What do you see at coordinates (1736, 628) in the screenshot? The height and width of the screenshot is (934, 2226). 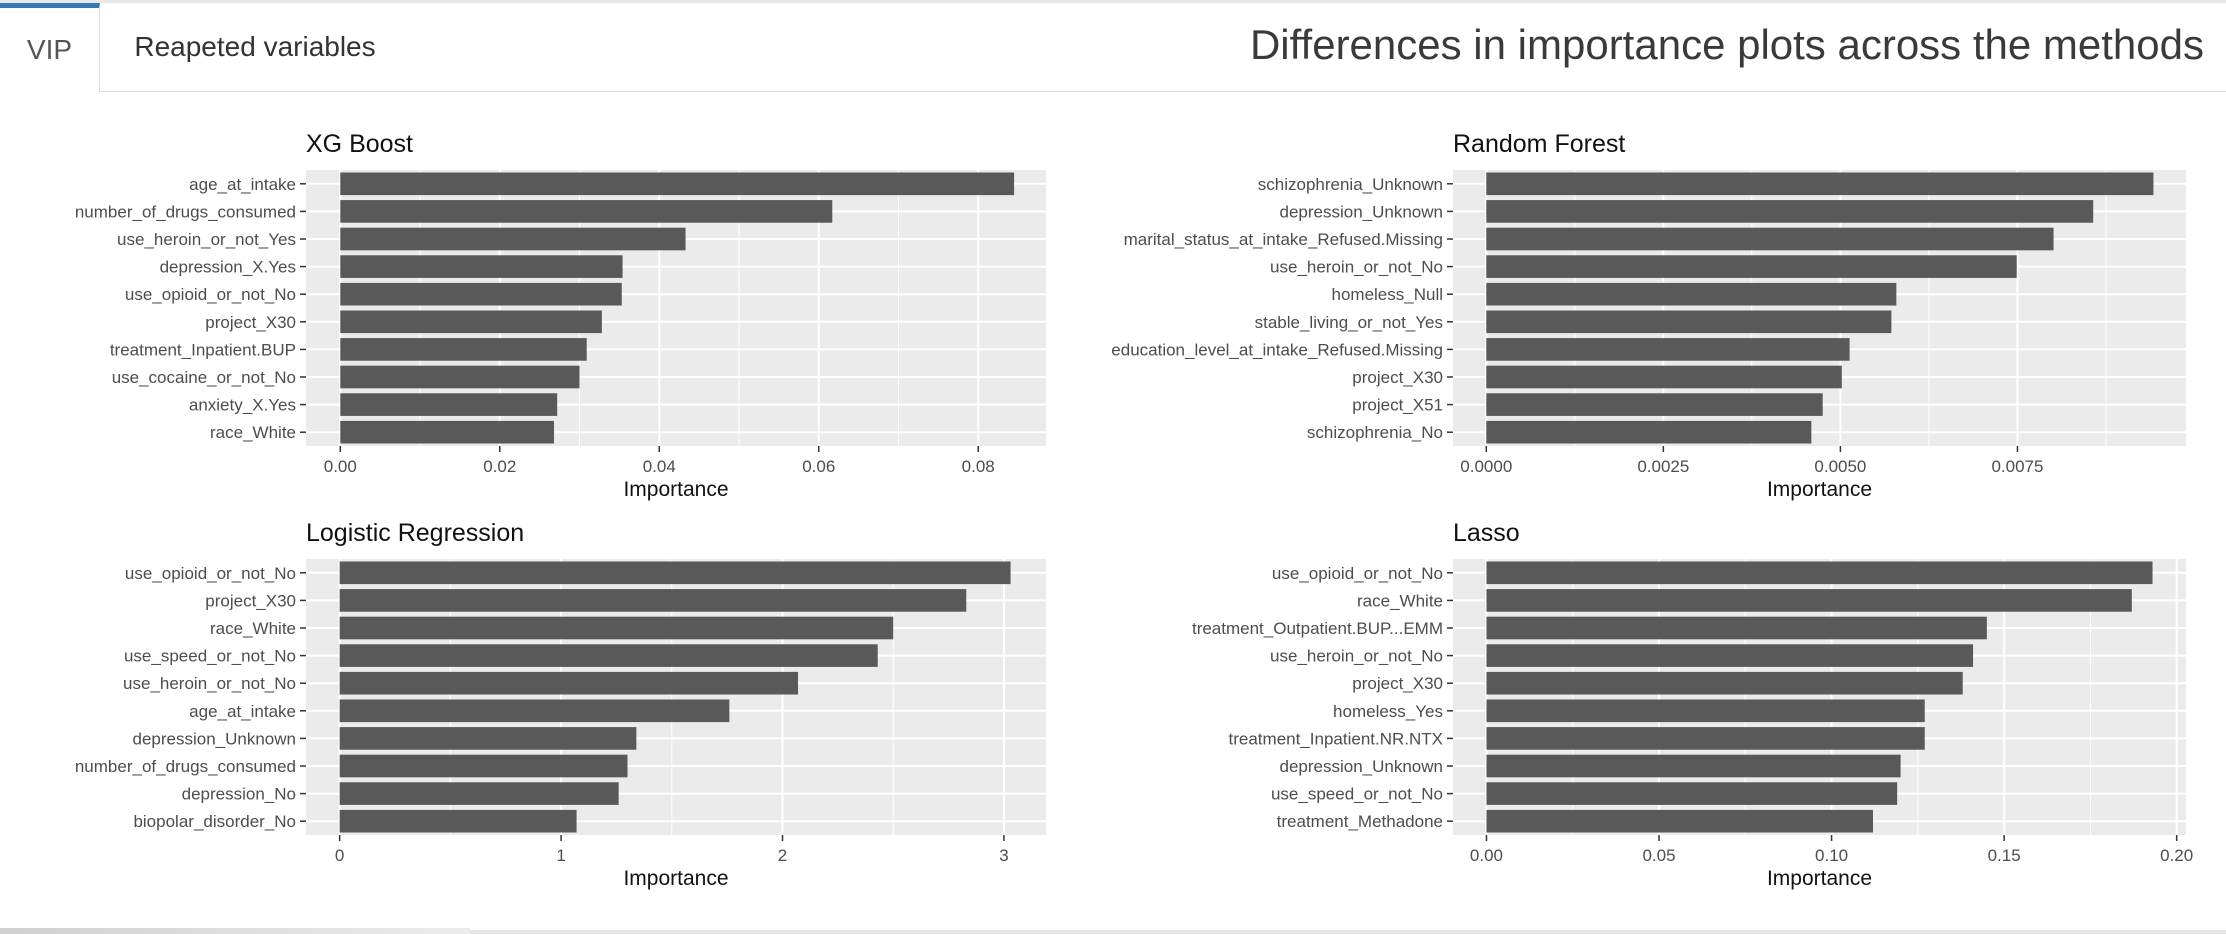 I see `bar-treatment_Outpatient.BUP...EMM` at bounding box center [1736, 628].